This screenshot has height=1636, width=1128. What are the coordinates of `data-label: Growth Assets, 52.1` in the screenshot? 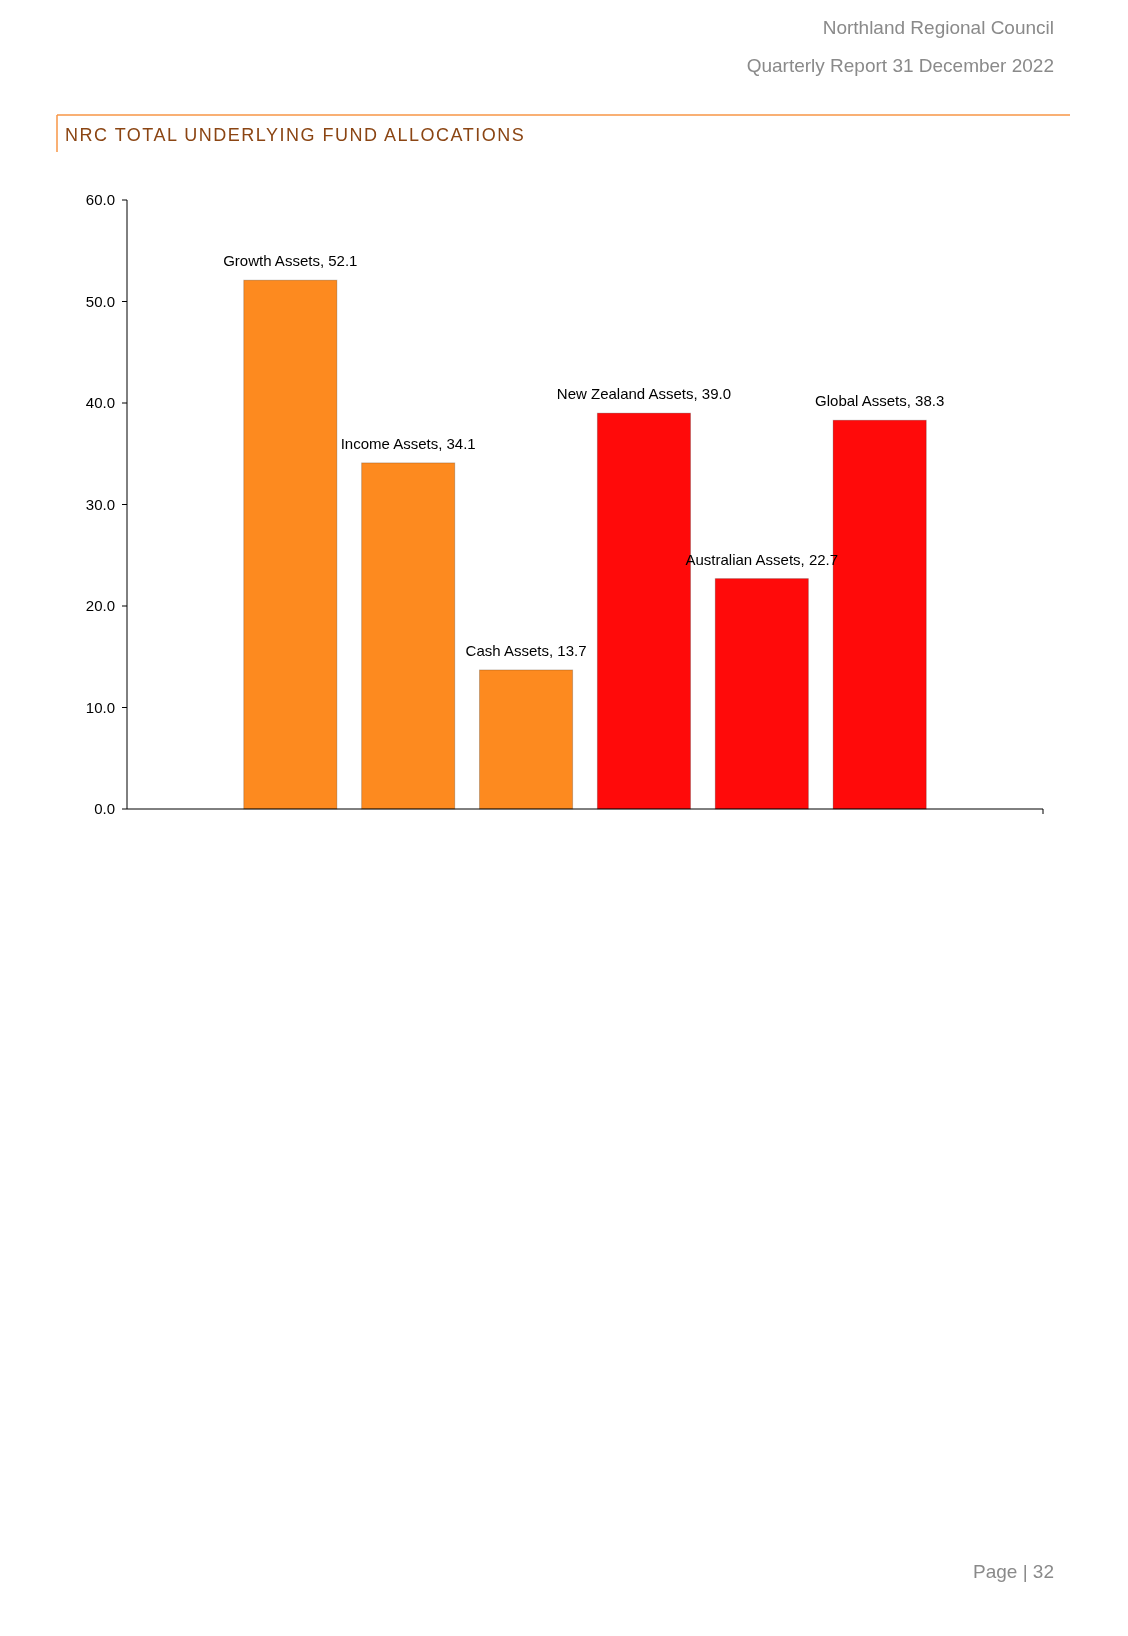 It's located at (290, 261).